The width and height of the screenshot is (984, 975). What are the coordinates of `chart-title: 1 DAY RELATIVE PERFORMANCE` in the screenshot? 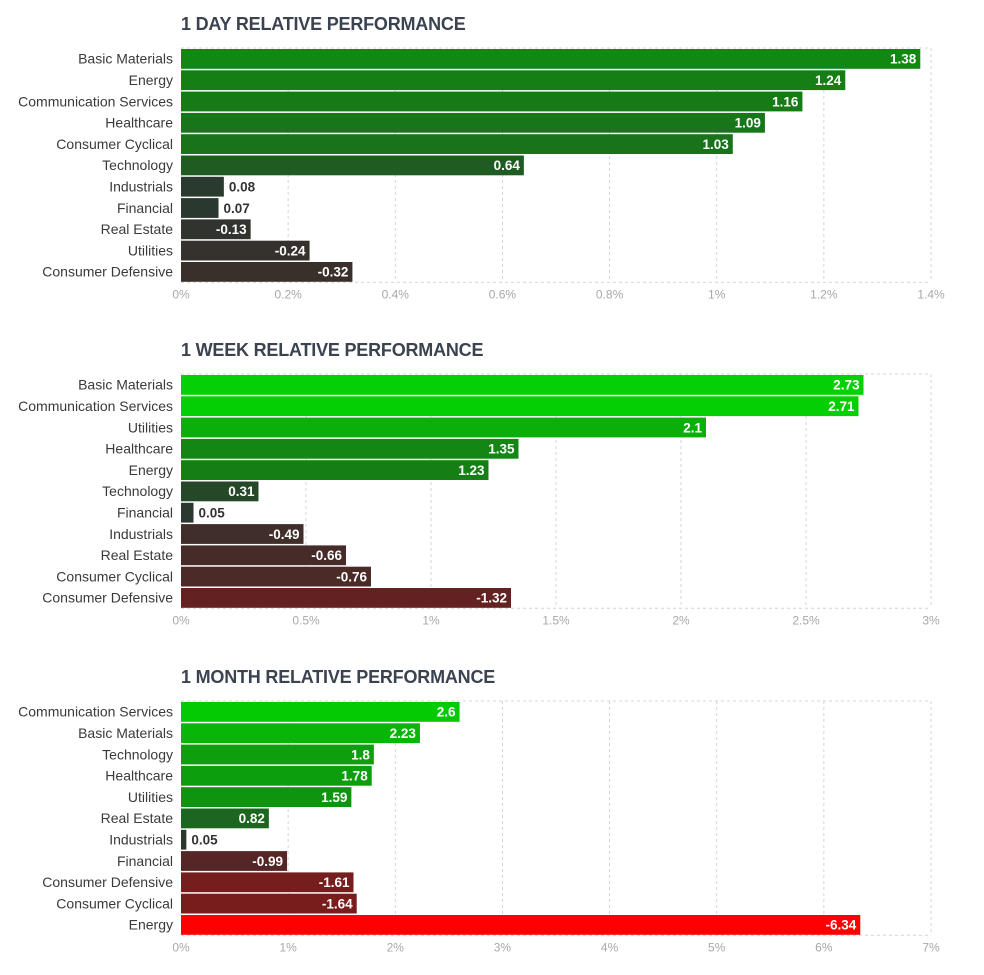 It's located at (323, 24).